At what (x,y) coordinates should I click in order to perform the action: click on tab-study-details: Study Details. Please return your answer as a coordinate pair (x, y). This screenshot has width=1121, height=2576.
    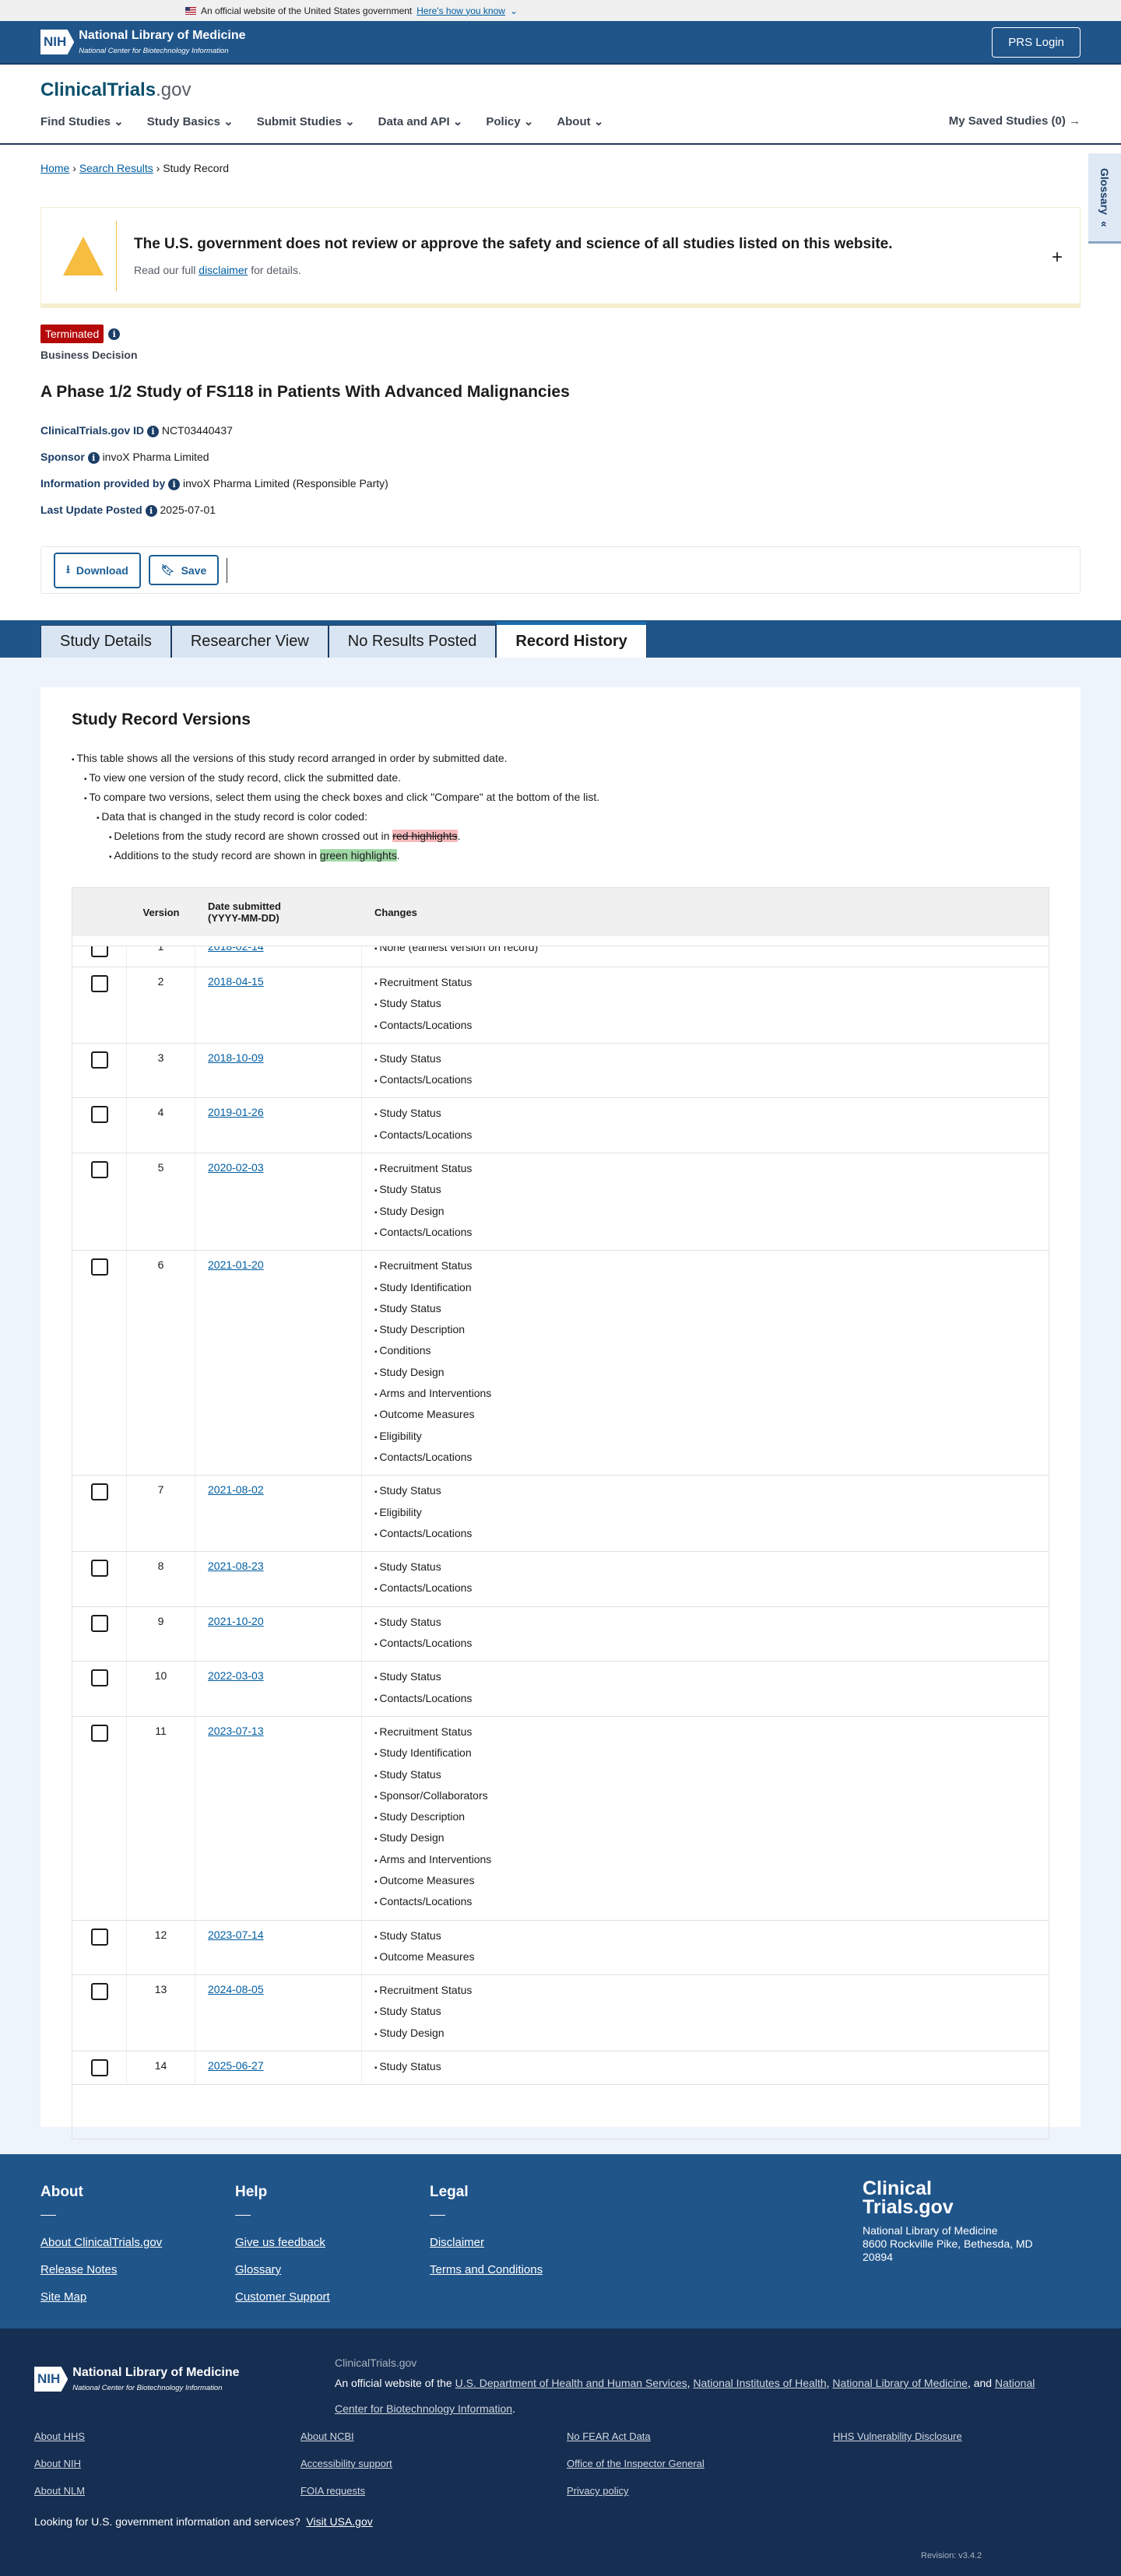
    Looking at the image, I should click on (105, 642).